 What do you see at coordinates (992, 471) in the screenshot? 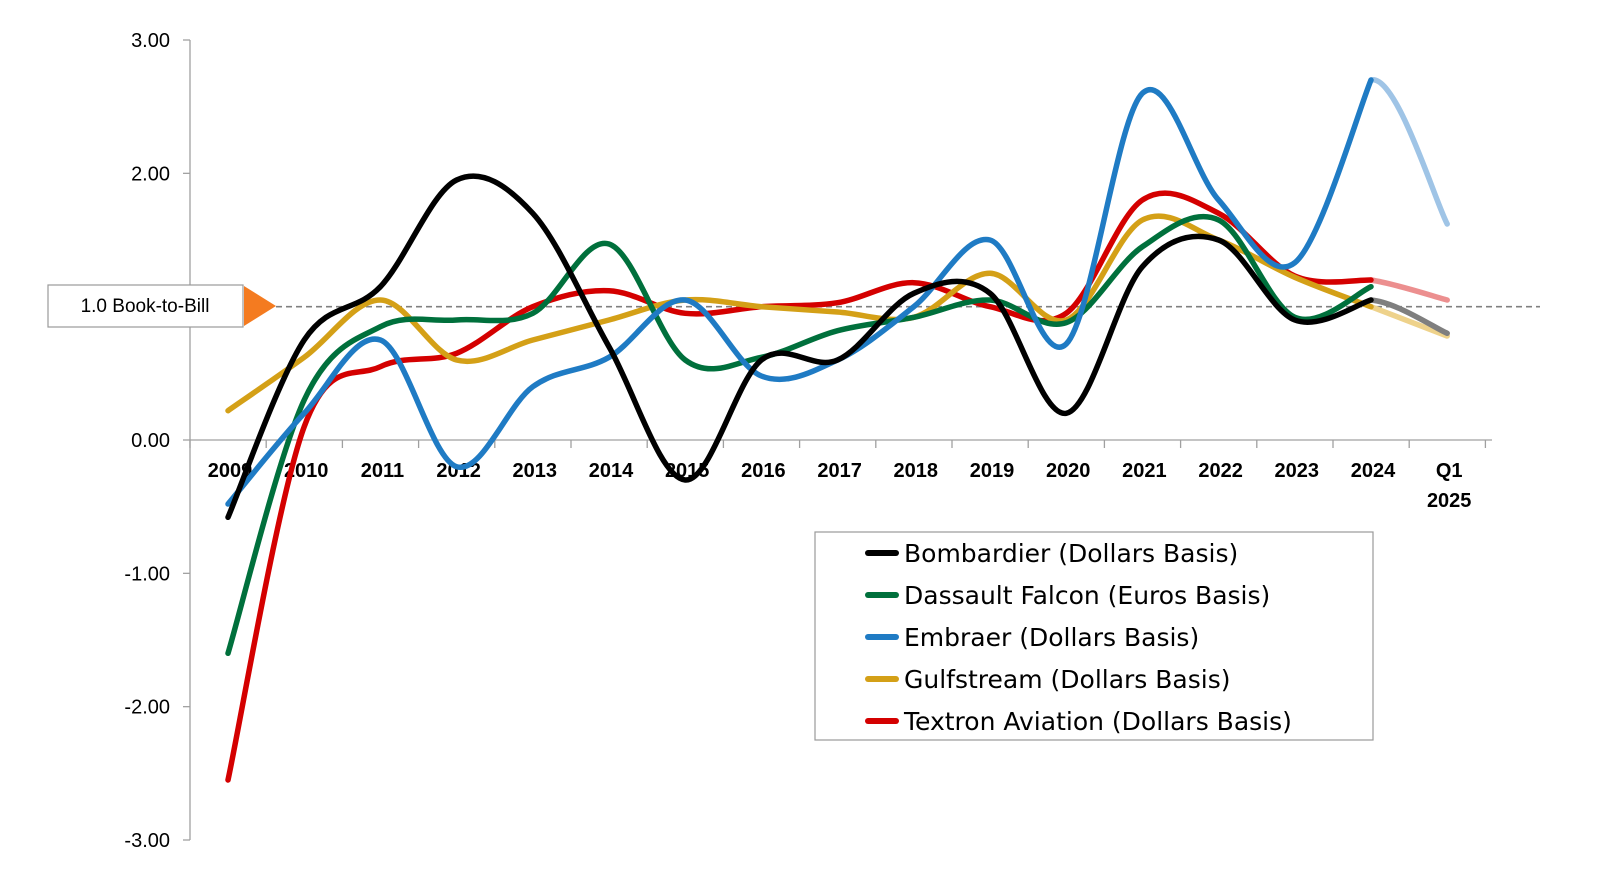
I see `x-tick-label: 2019` at bounding box center [992, 471].